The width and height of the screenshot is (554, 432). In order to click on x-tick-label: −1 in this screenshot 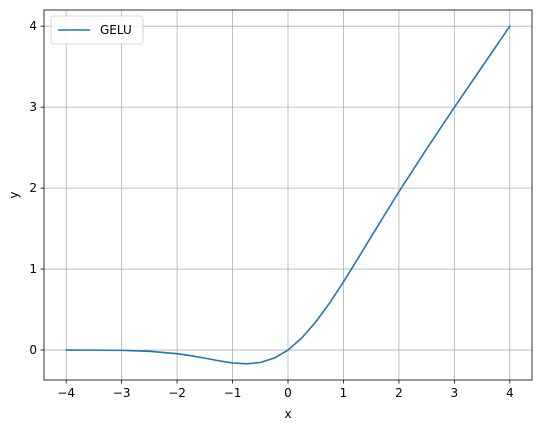, I will do `click(233, 393)`.